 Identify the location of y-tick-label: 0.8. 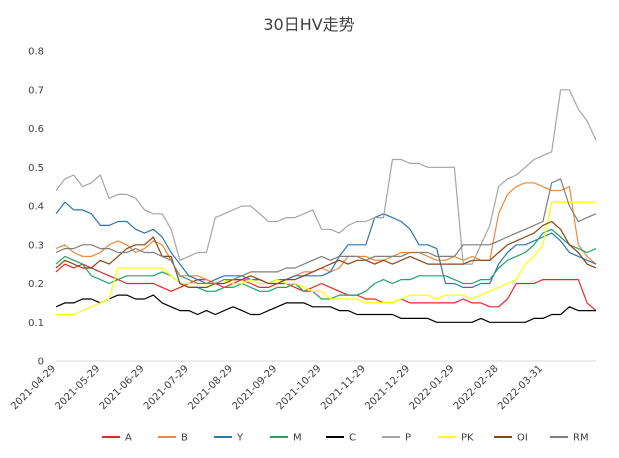
(36, 52).